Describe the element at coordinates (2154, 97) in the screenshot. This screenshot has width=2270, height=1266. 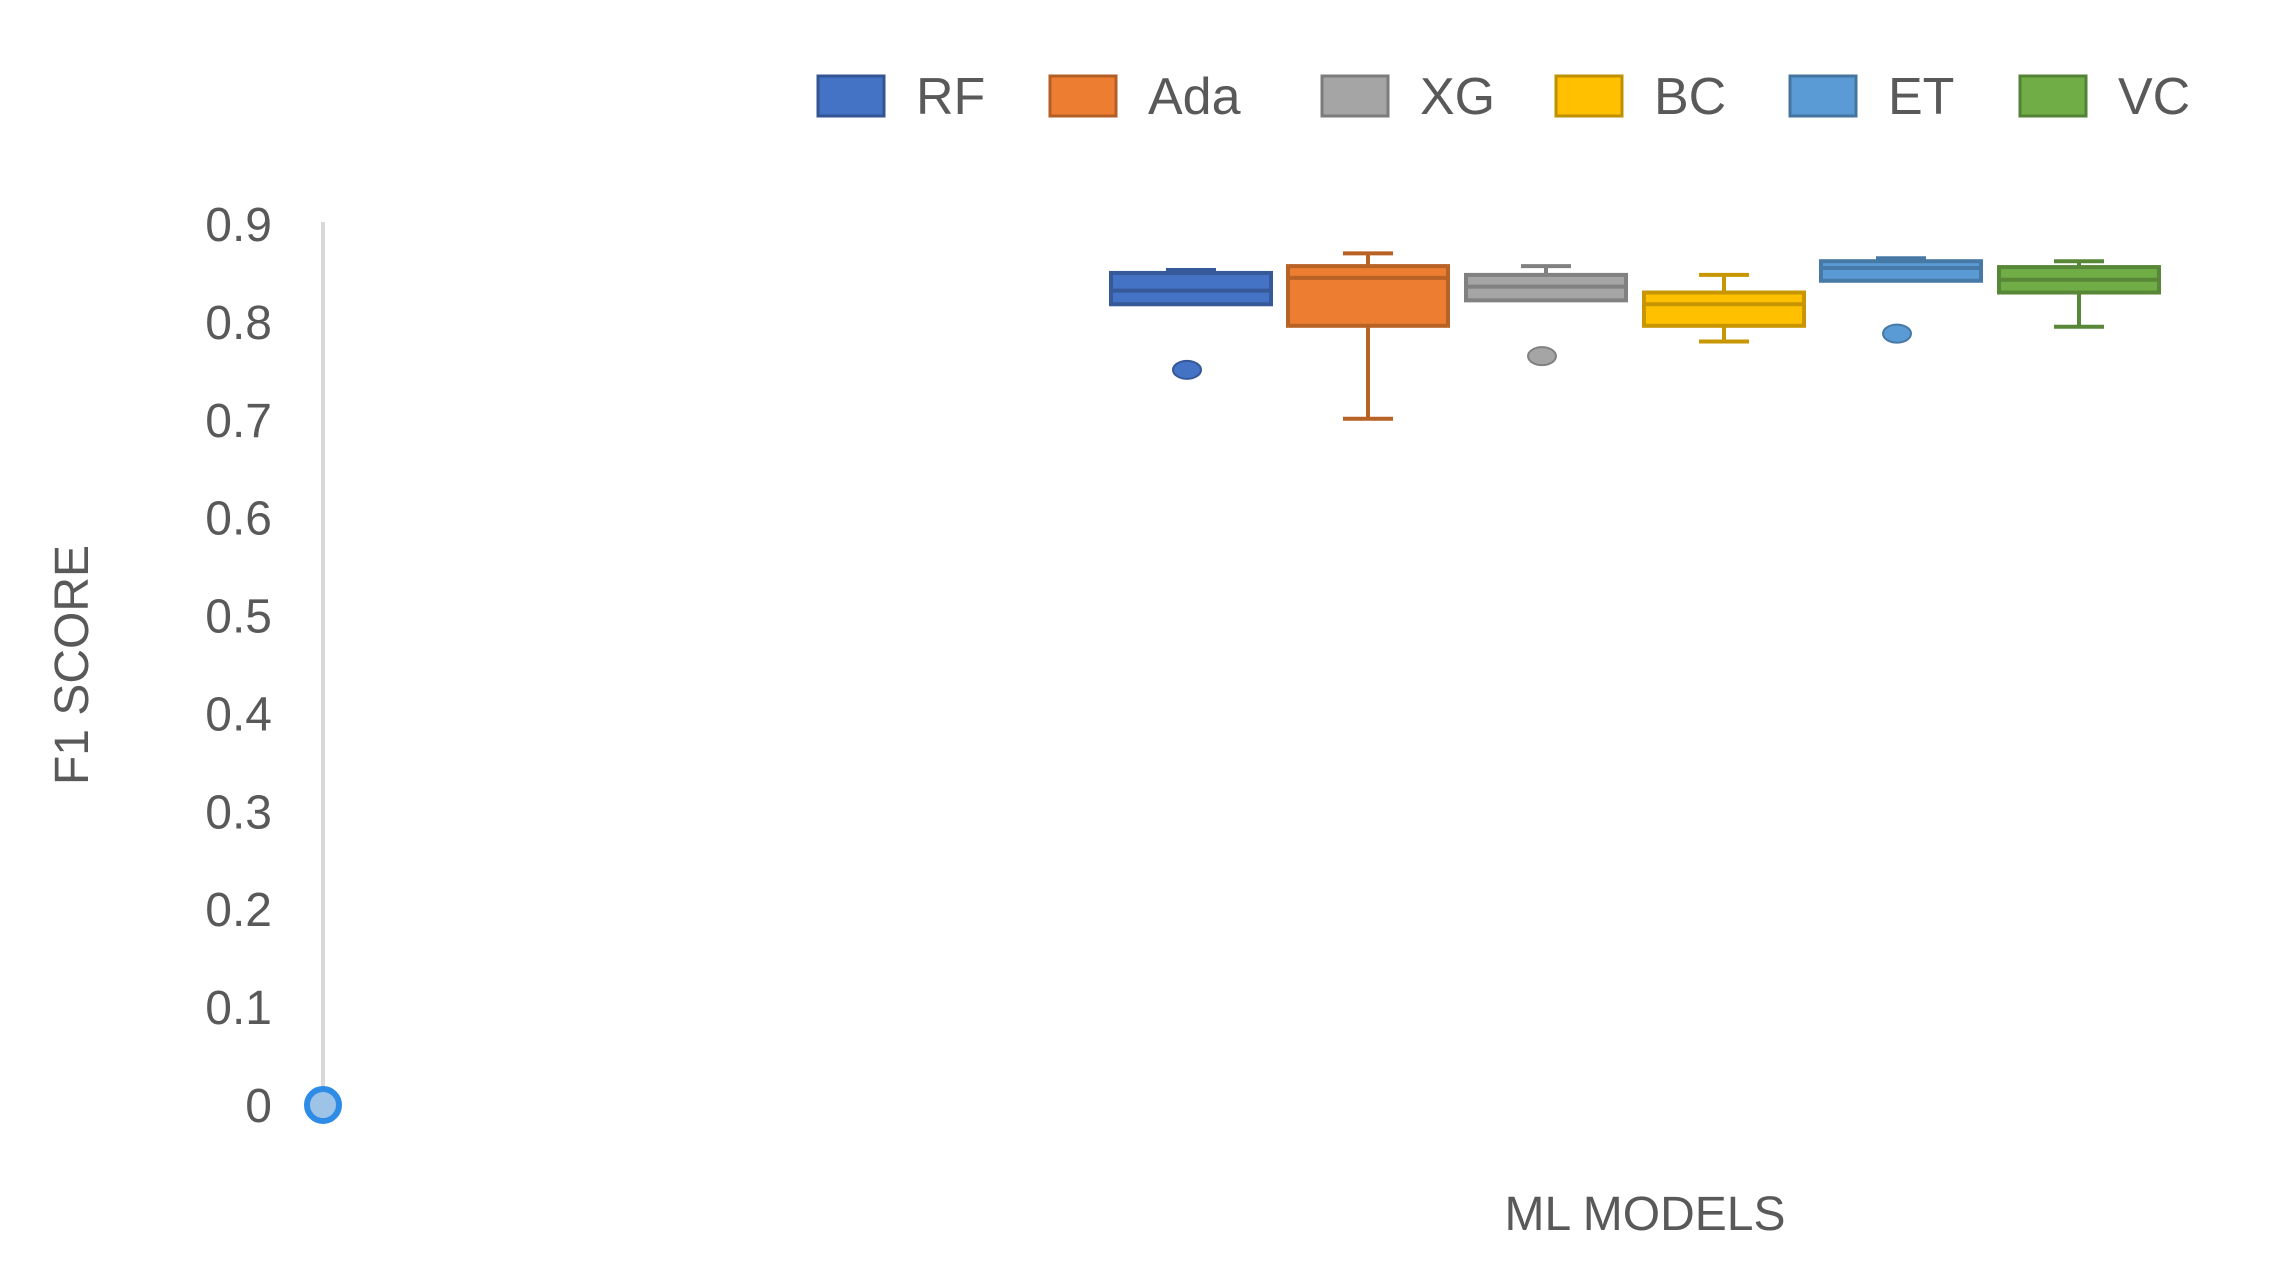
I see `legend-label-vc: VC` at that location.